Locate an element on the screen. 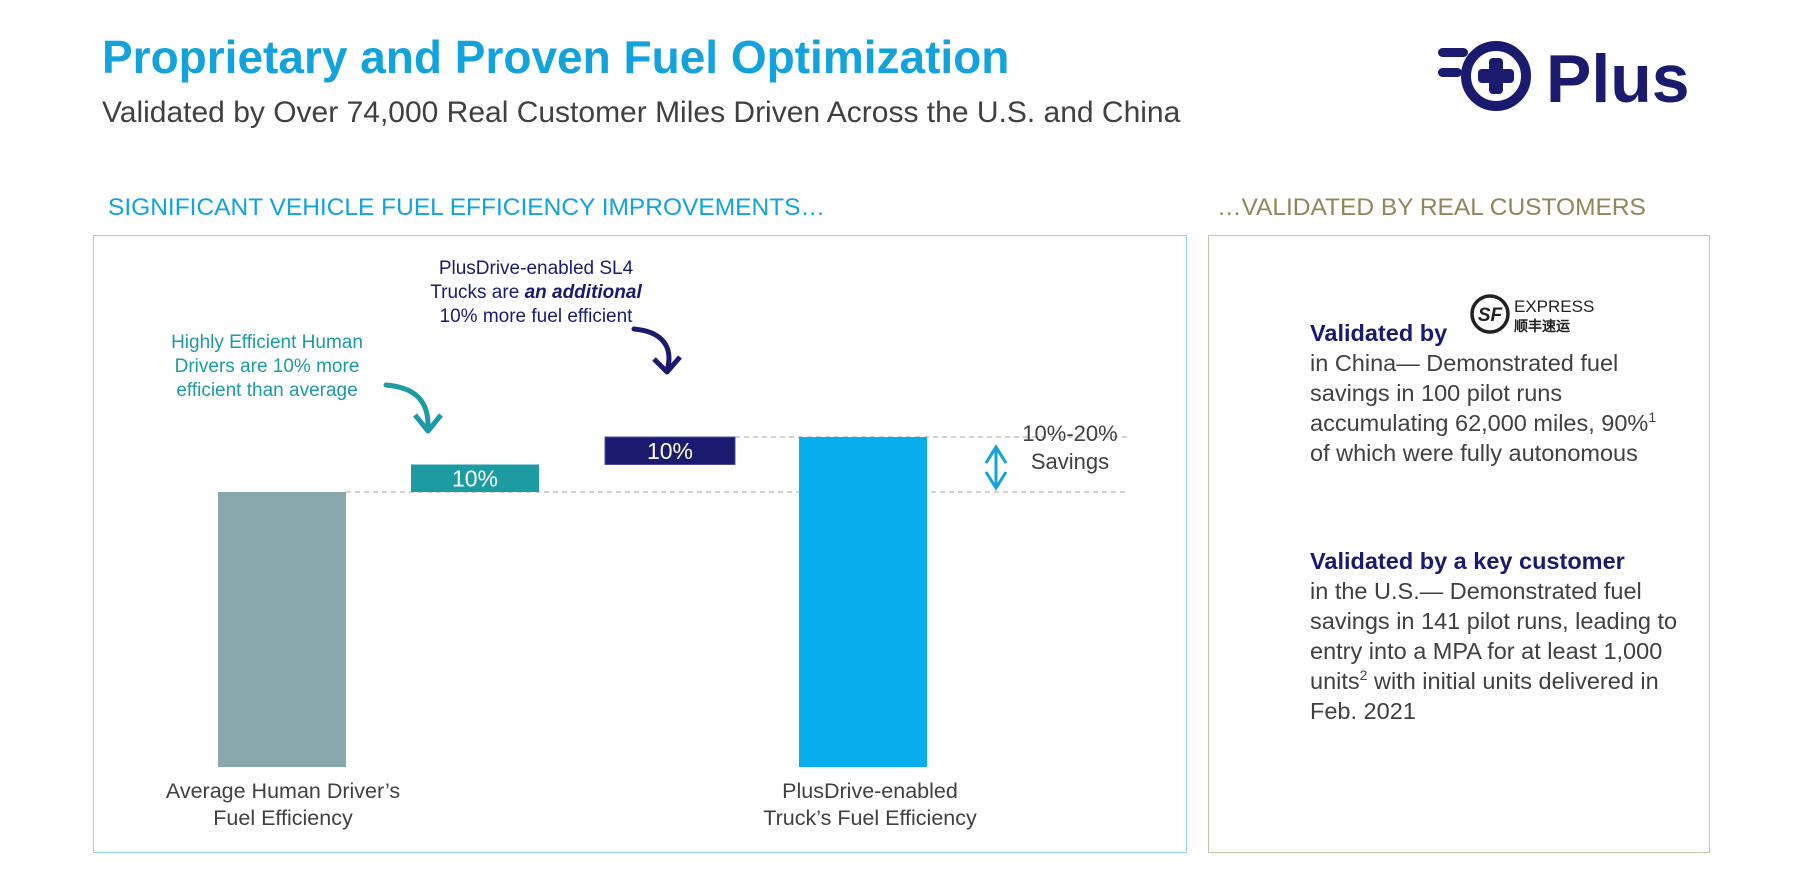  footnote-2: 2 is located at coordinates (1363, 675).